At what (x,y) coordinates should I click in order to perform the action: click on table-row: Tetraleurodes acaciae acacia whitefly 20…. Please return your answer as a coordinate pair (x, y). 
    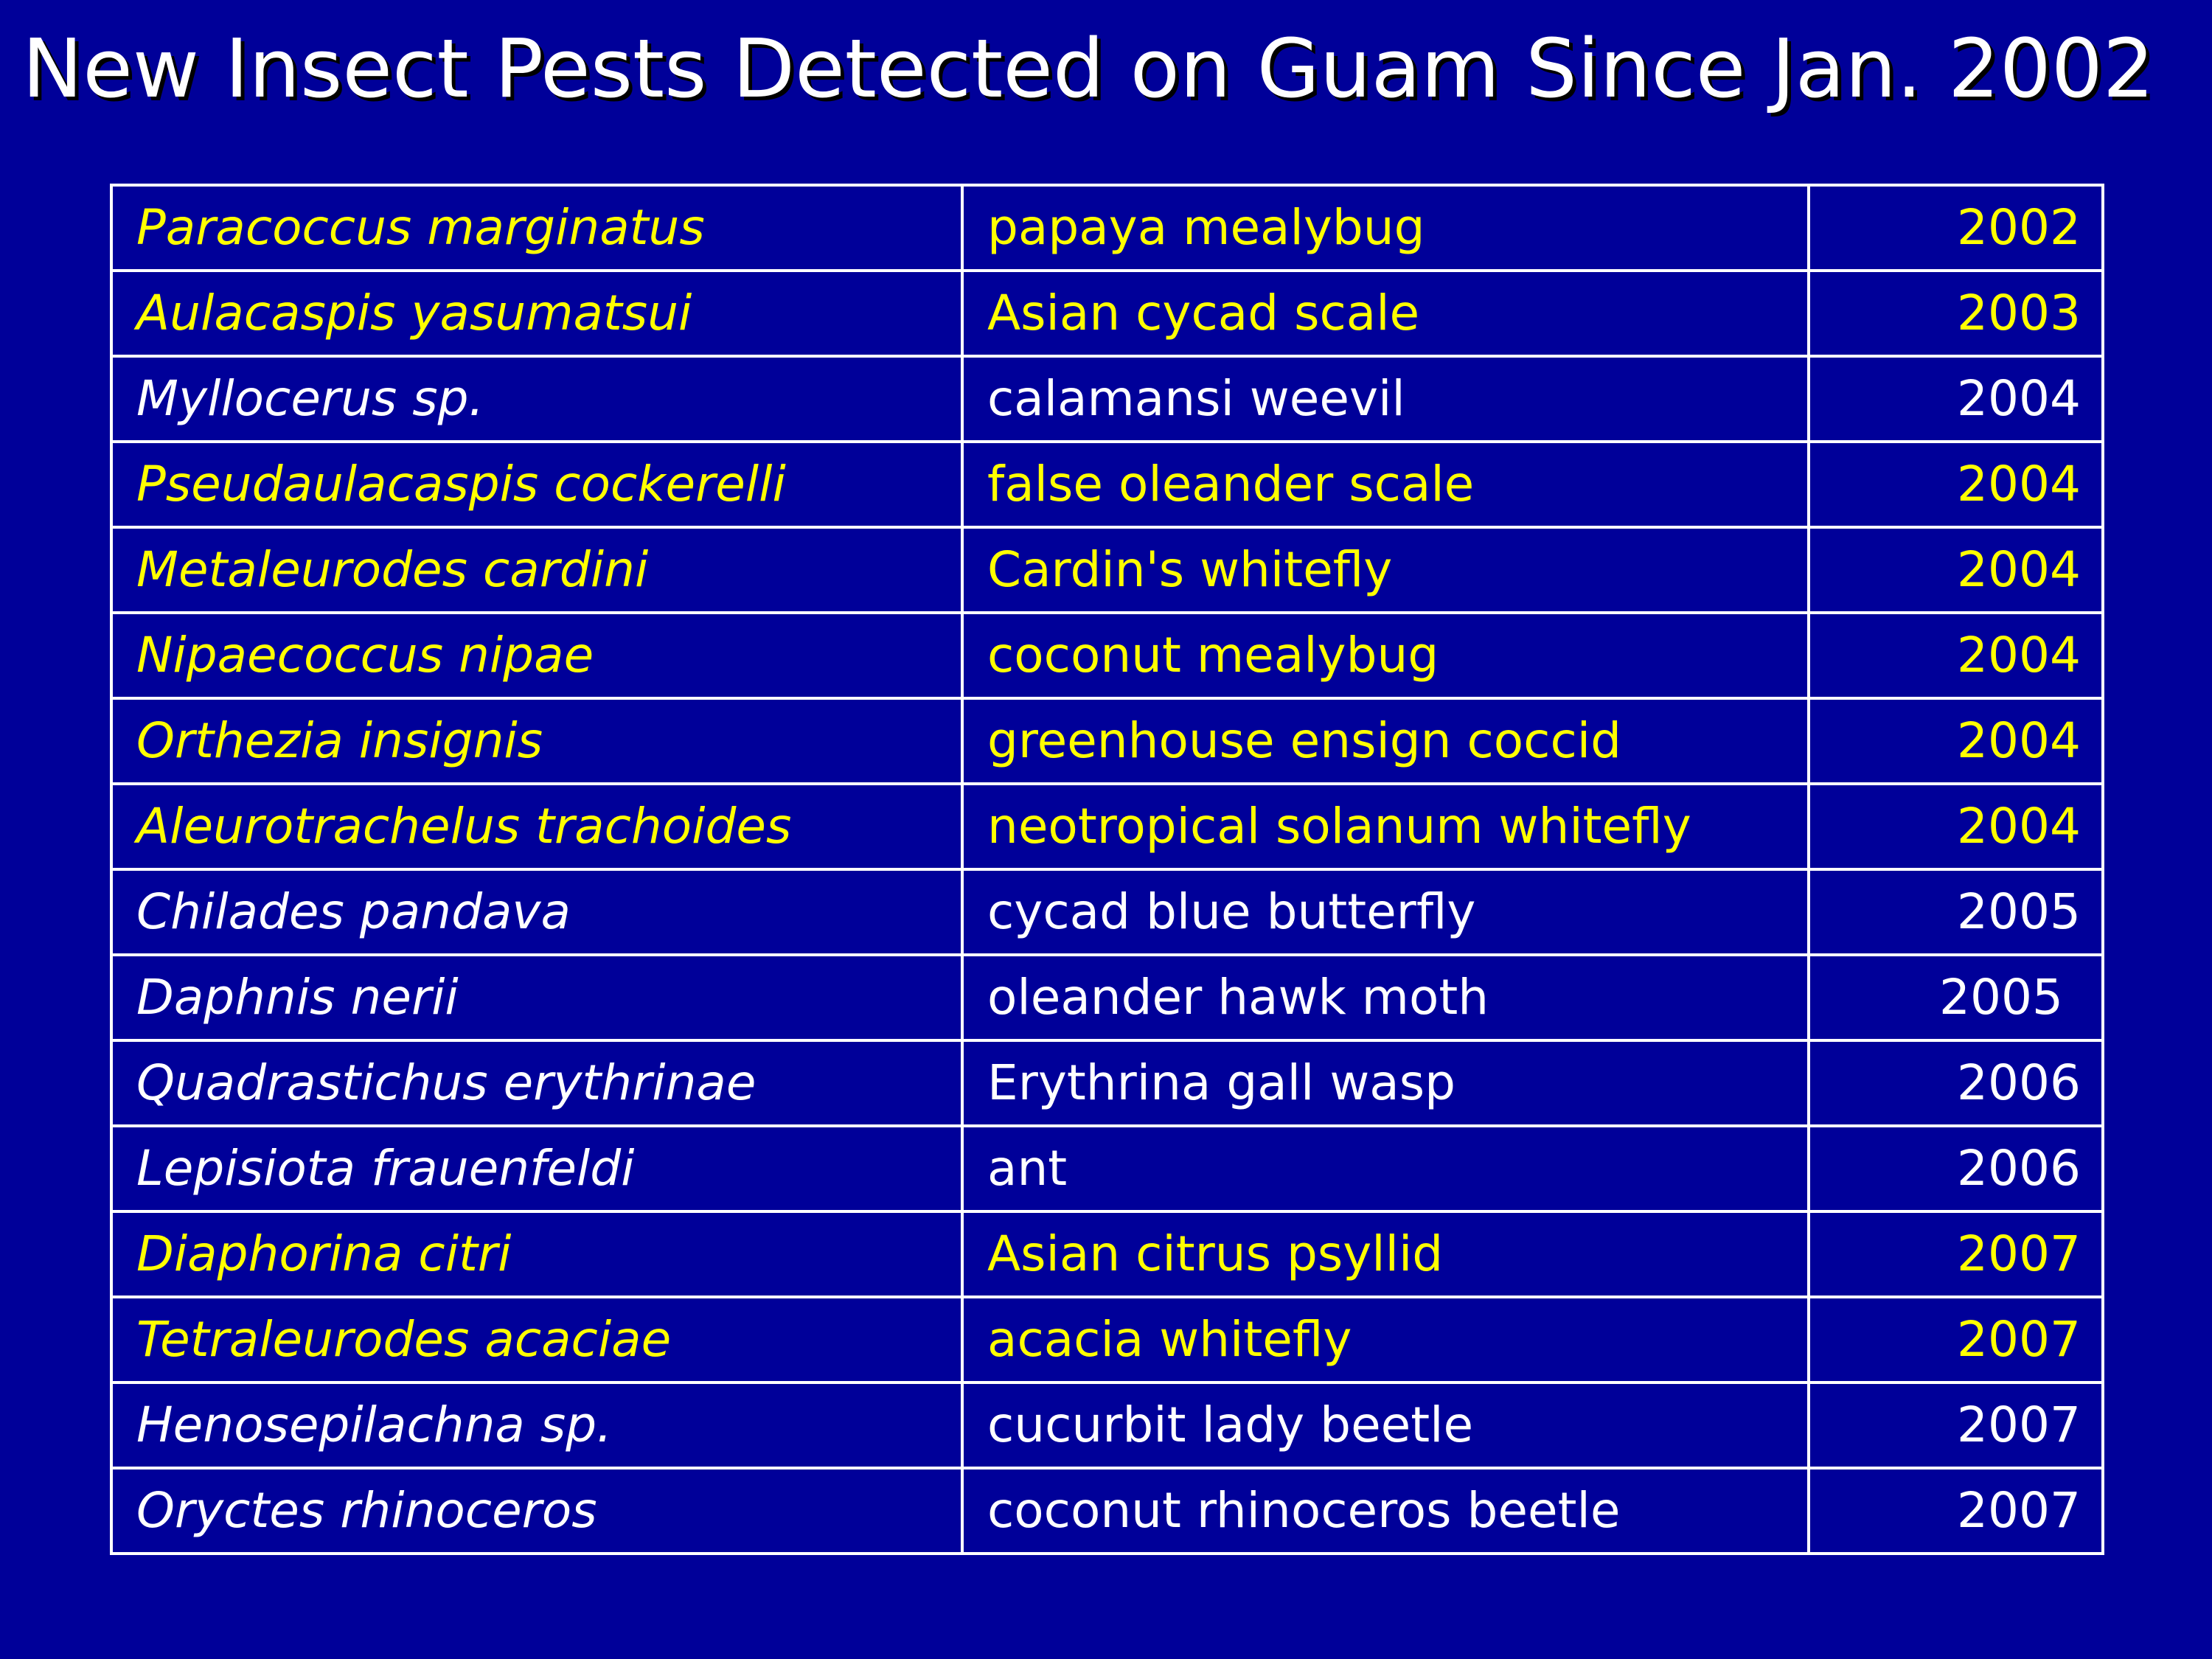
    Looking at the image, I should click on (1107, 1339).